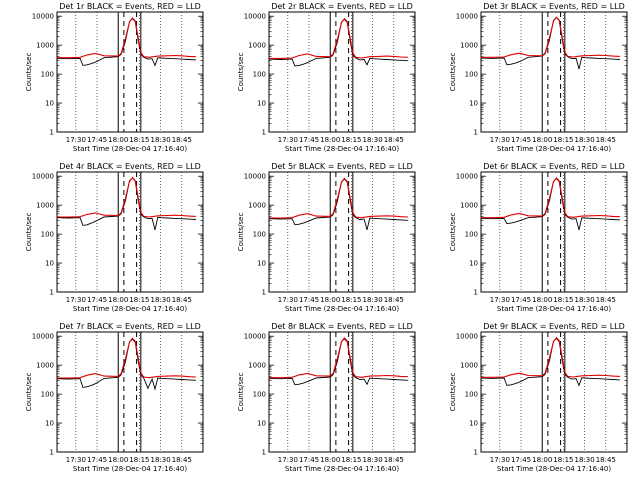  Describe the element at coordinates (554, 6) in the screenshot. I see `panel-title: Det 3r BLACK = Events, RED = LLD` at that location.